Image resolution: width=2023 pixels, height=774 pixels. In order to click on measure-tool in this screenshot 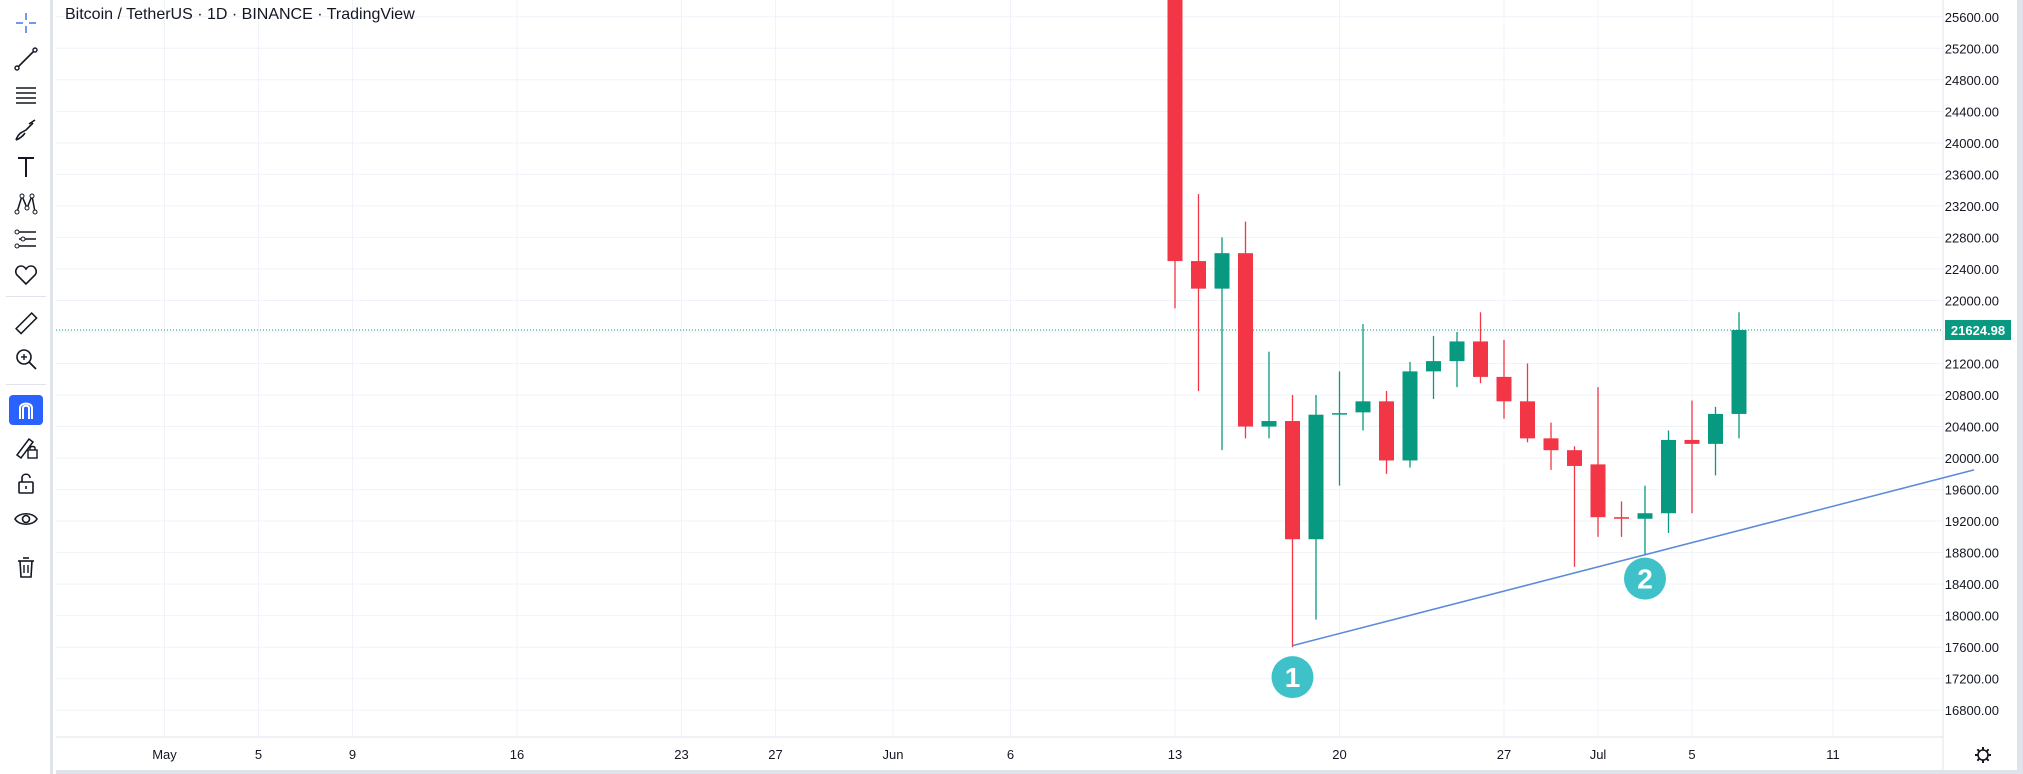, I will do `click(26, 323)`.